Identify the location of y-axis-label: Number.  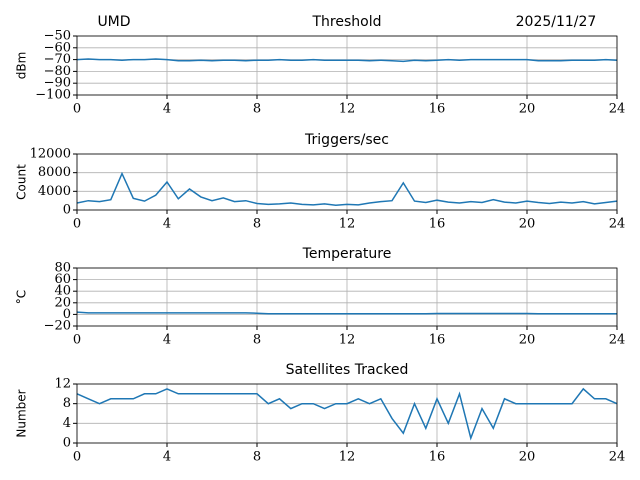
(22, 413).